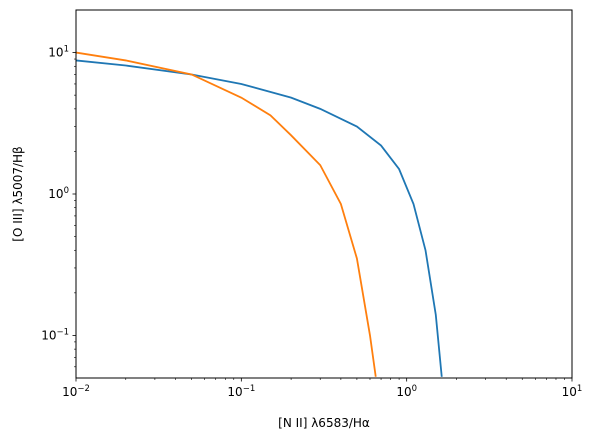 The height and width of the screenshot is (439, 594). I want to click on x-tick-label: 10⁻², so click(76, 391).